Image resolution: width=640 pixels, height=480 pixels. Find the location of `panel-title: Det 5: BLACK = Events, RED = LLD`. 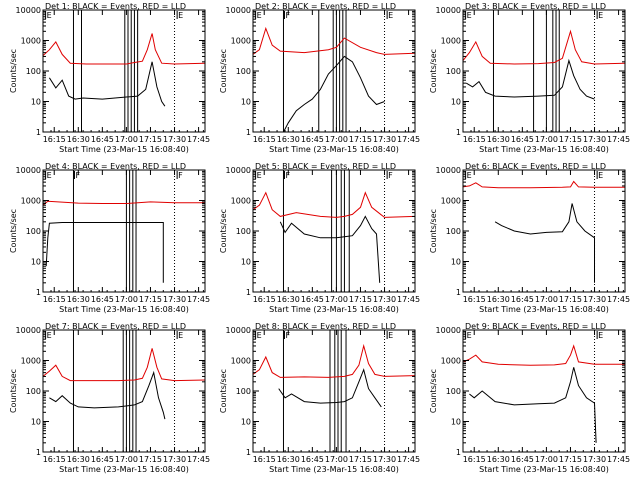

panel-title: Det 5: BLACK = Events, RED = LLD is located at coordinates (325, 166).